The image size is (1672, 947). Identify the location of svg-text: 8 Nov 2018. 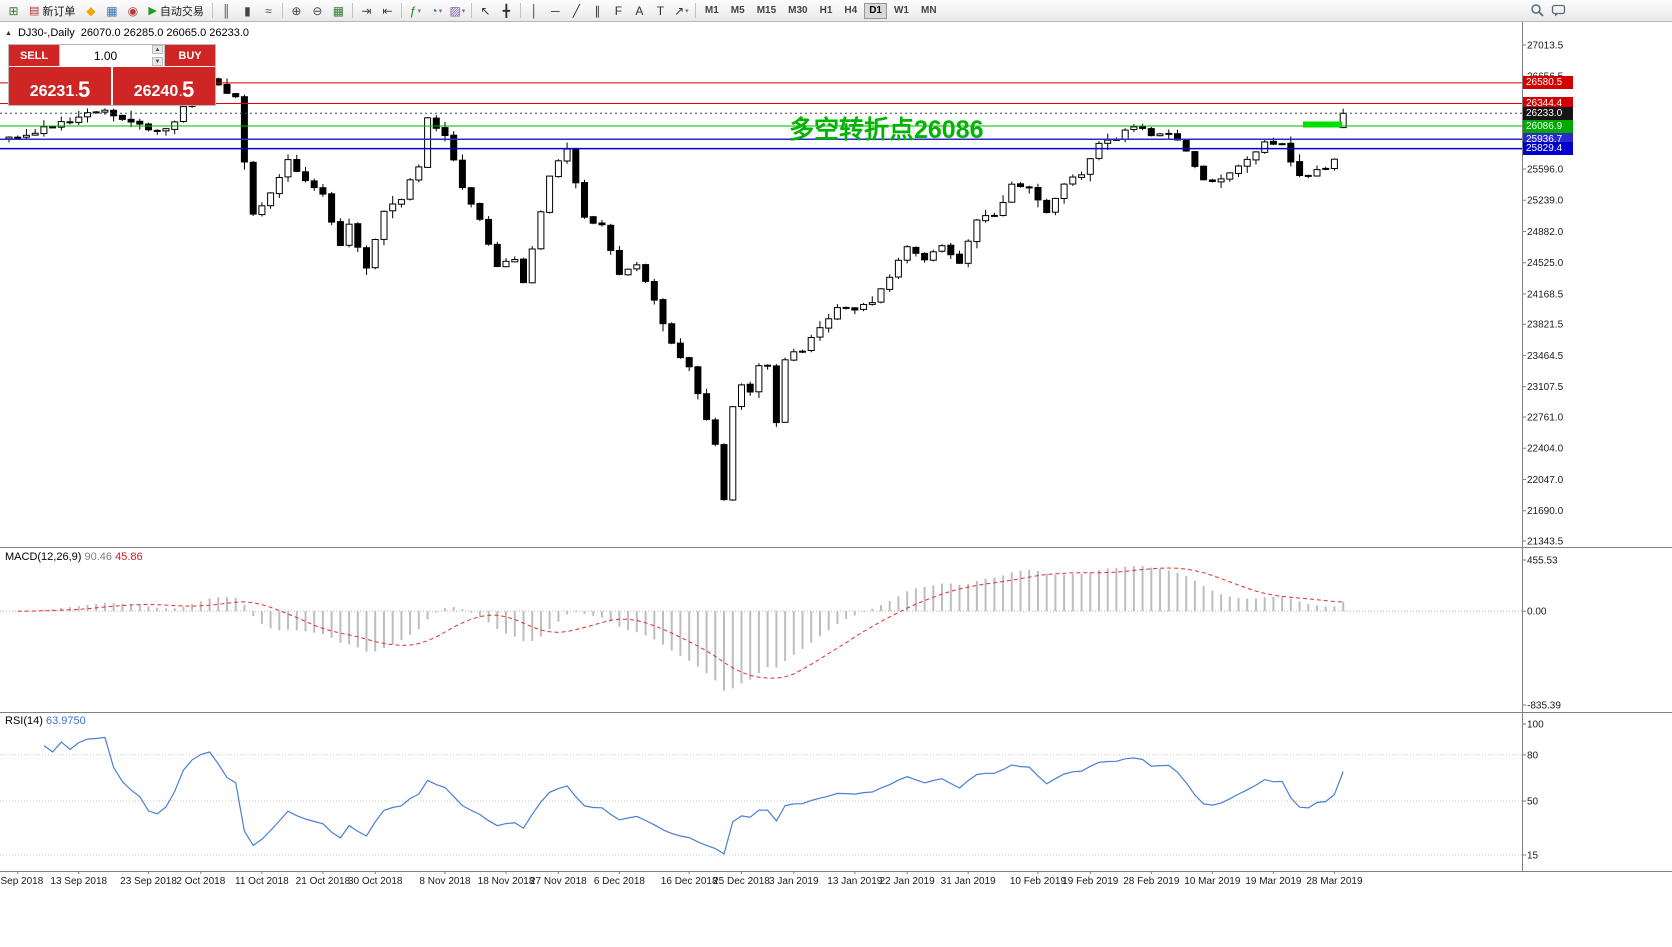
(445, 881).